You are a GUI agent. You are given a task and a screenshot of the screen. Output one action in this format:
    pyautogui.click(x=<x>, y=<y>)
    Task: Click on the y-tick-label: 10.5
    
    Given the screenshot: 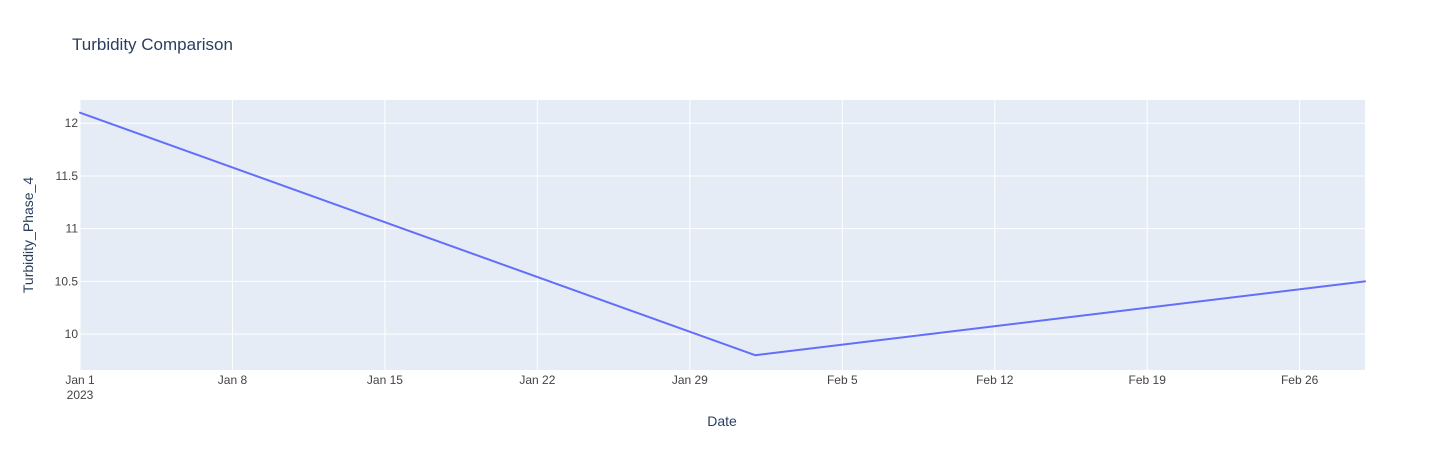 What is the action you would take?
    pyautogui.click(x=67, y=281)
    